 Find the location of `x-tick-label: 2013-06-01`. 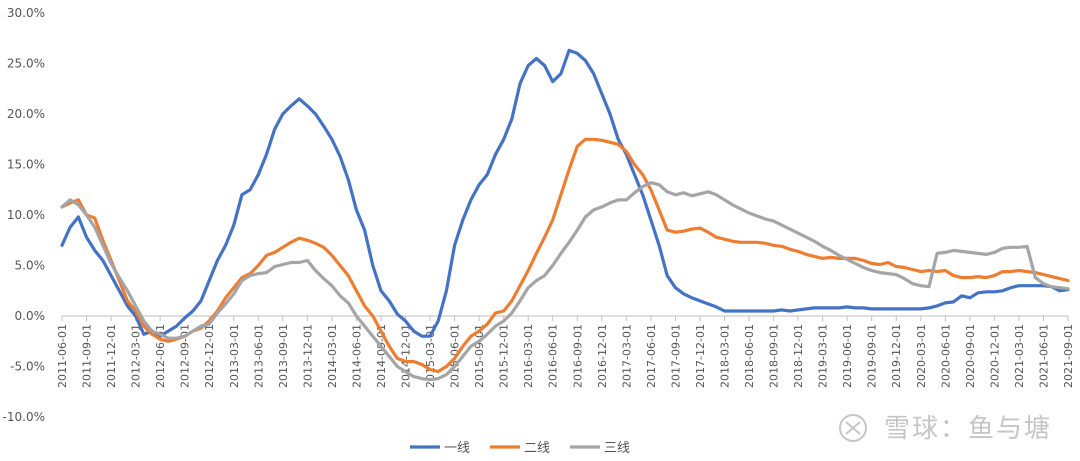

x-tick-label: 2013-06-01 is located at coordinates (258, 356).